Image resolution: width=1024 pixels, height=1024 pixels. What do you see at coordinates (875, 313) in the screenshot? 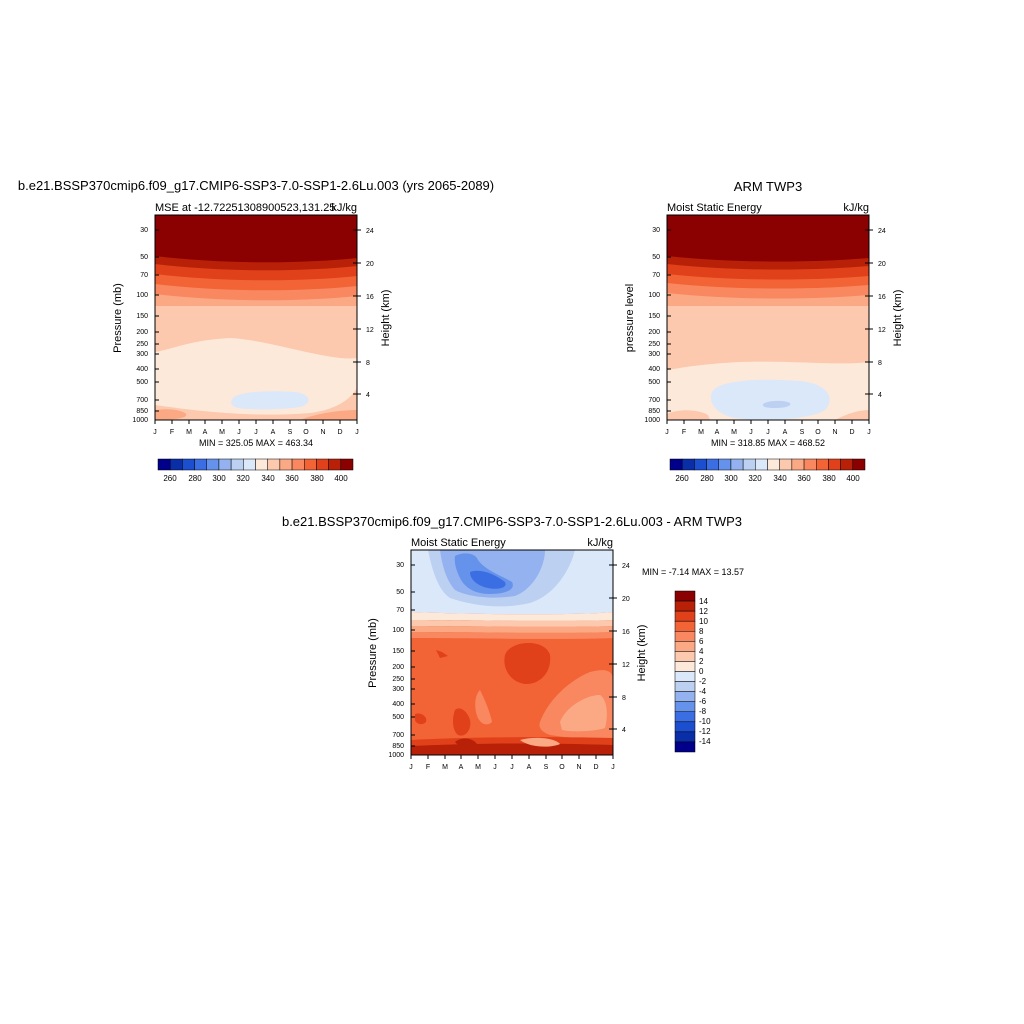
I see `panel-obs-right-ticks: 24 20 16 12 8 4` at bounding box center [875, 313].